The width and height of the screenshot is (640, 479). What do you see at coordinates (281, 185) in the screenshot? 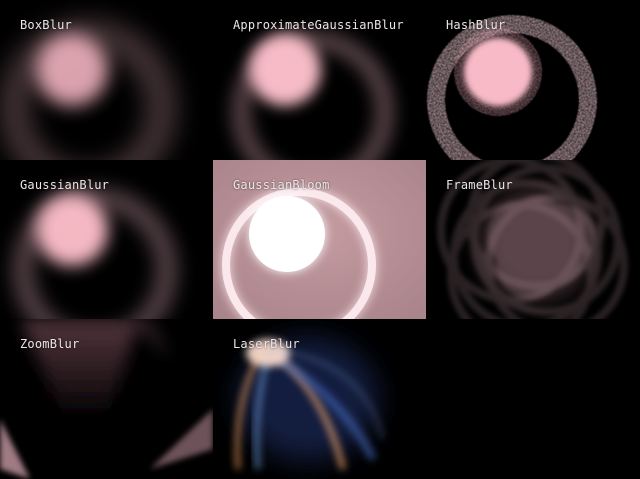
I see `tile-label: GaussianBloom` at bounding box center [281, 185].